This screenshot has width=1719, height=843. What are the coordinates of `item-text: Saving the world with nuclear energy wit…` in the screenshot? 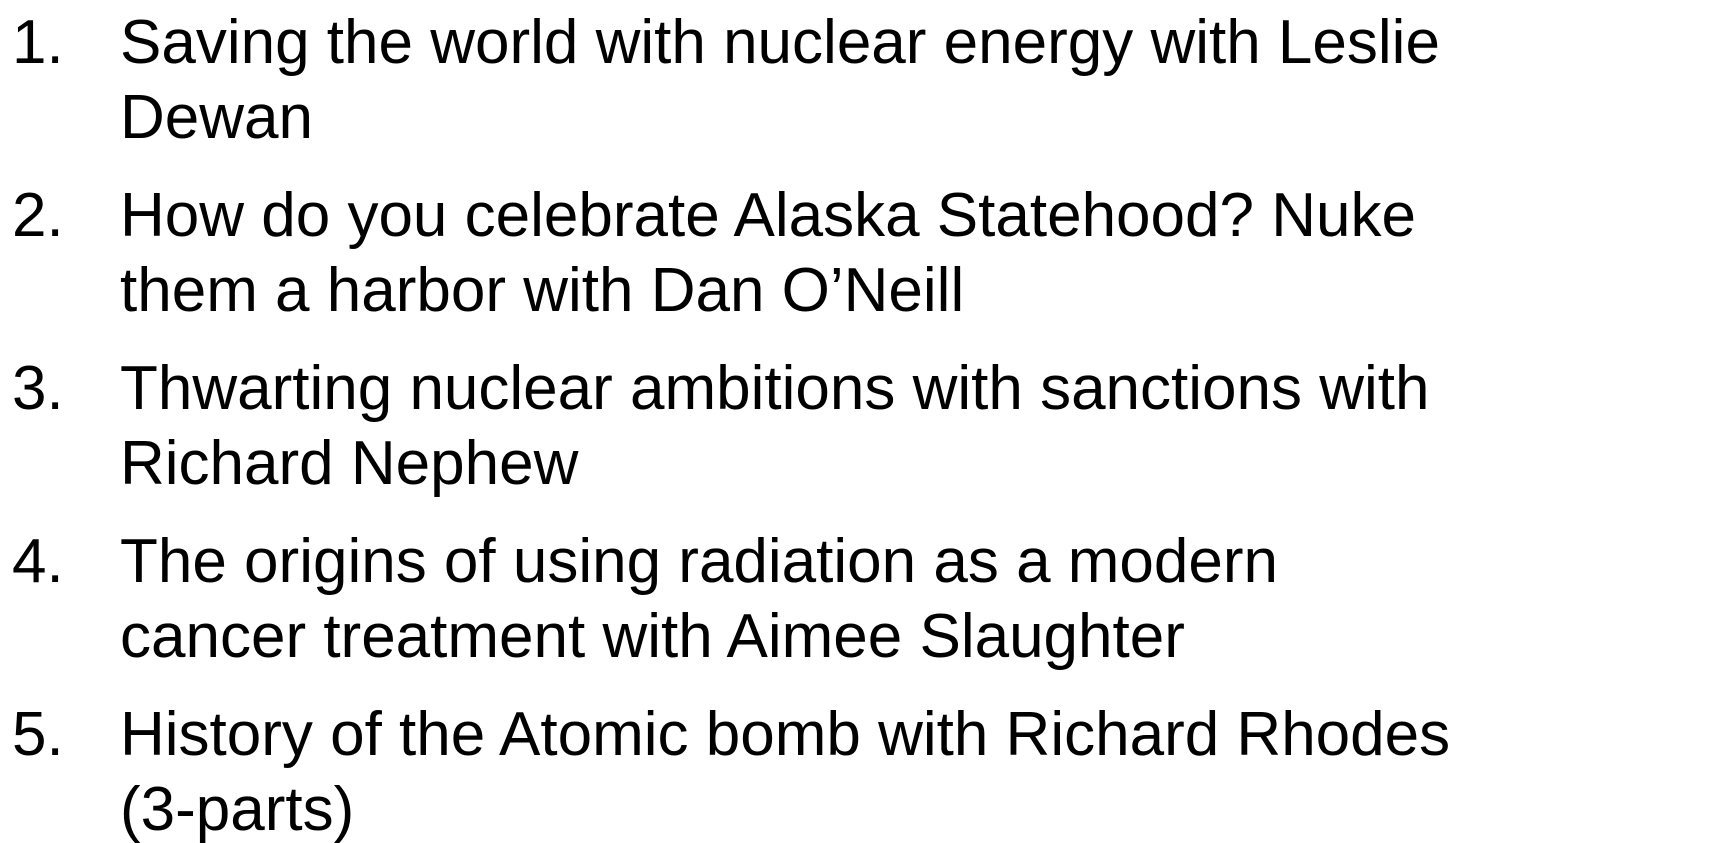 It's located at (780, 42).